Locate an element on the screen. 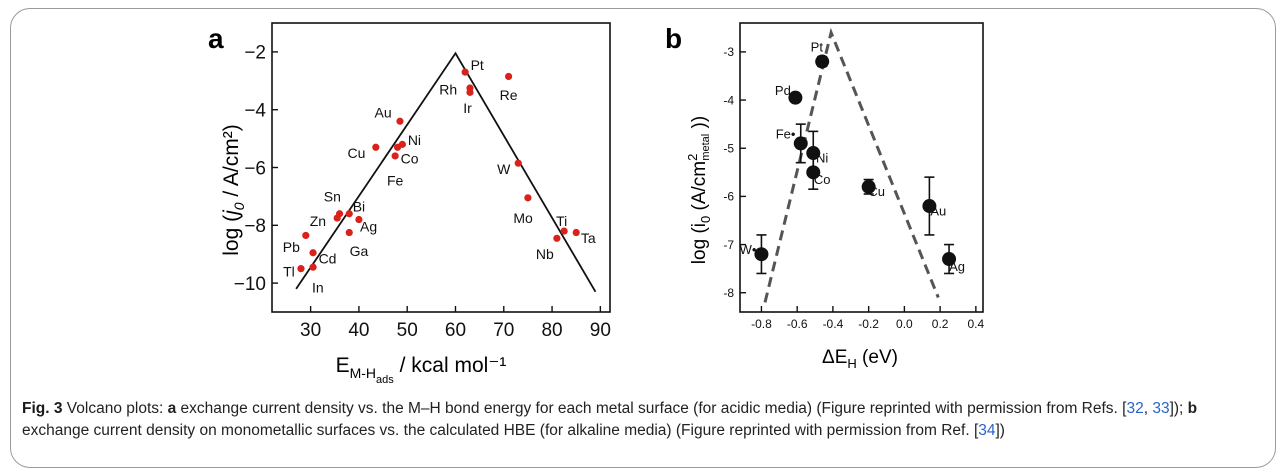 Image resolution: width=1287 pixels, height=476 pixels. caption-panel-a-label: a is located at coordinates (172, 408).